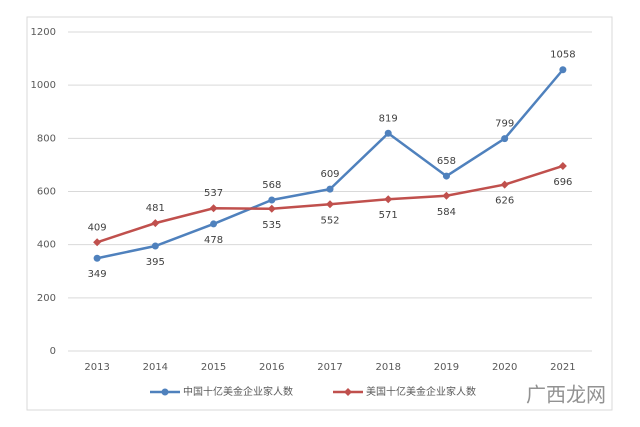 The height and width of the screenshot is (427, 640). What do you see at coordinates (504, 124) in the screenshot?
I see `data-label: 799` at bounding box center [504, 124].